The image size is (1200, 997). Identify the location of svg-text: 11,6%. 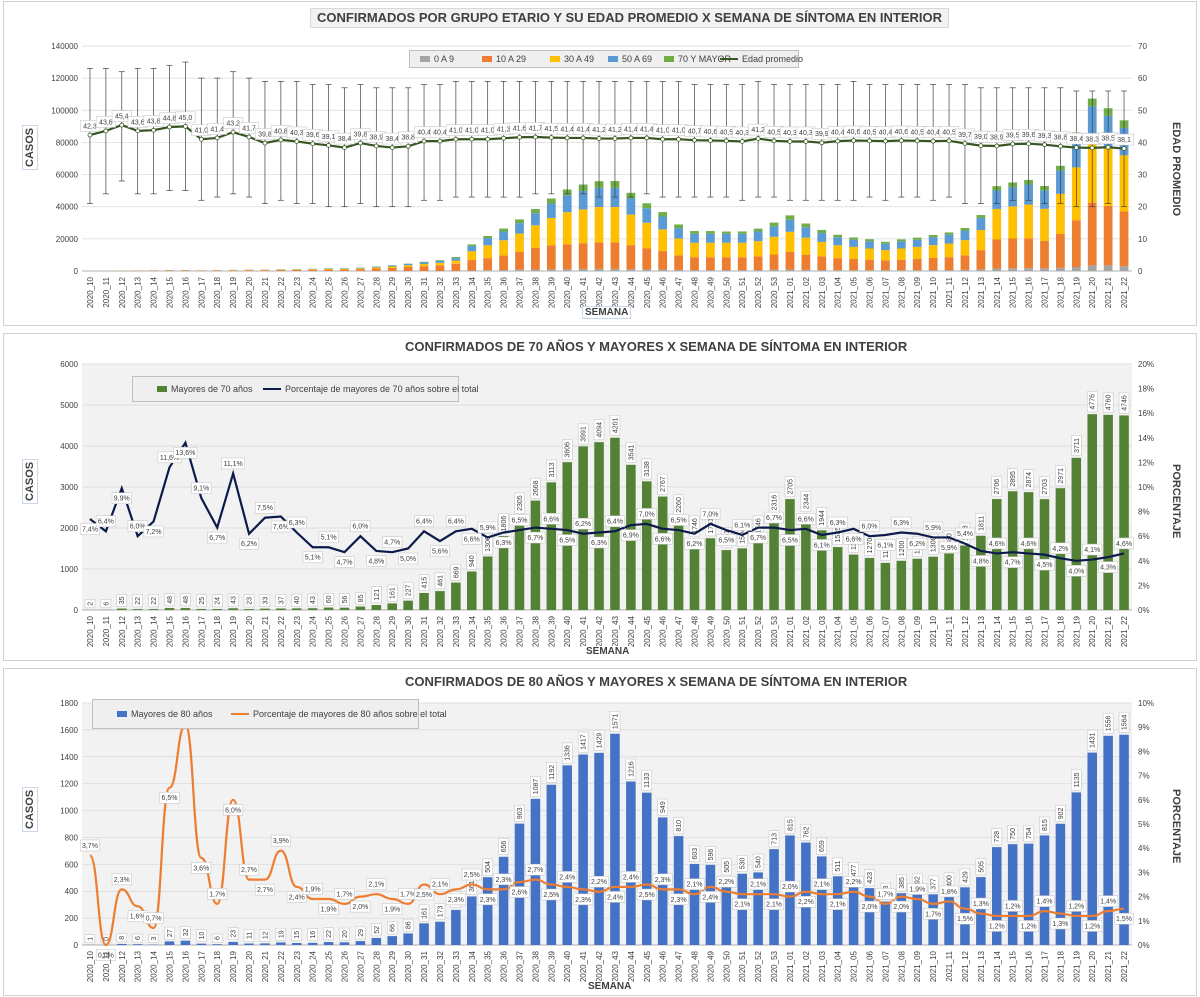
(169, 458).